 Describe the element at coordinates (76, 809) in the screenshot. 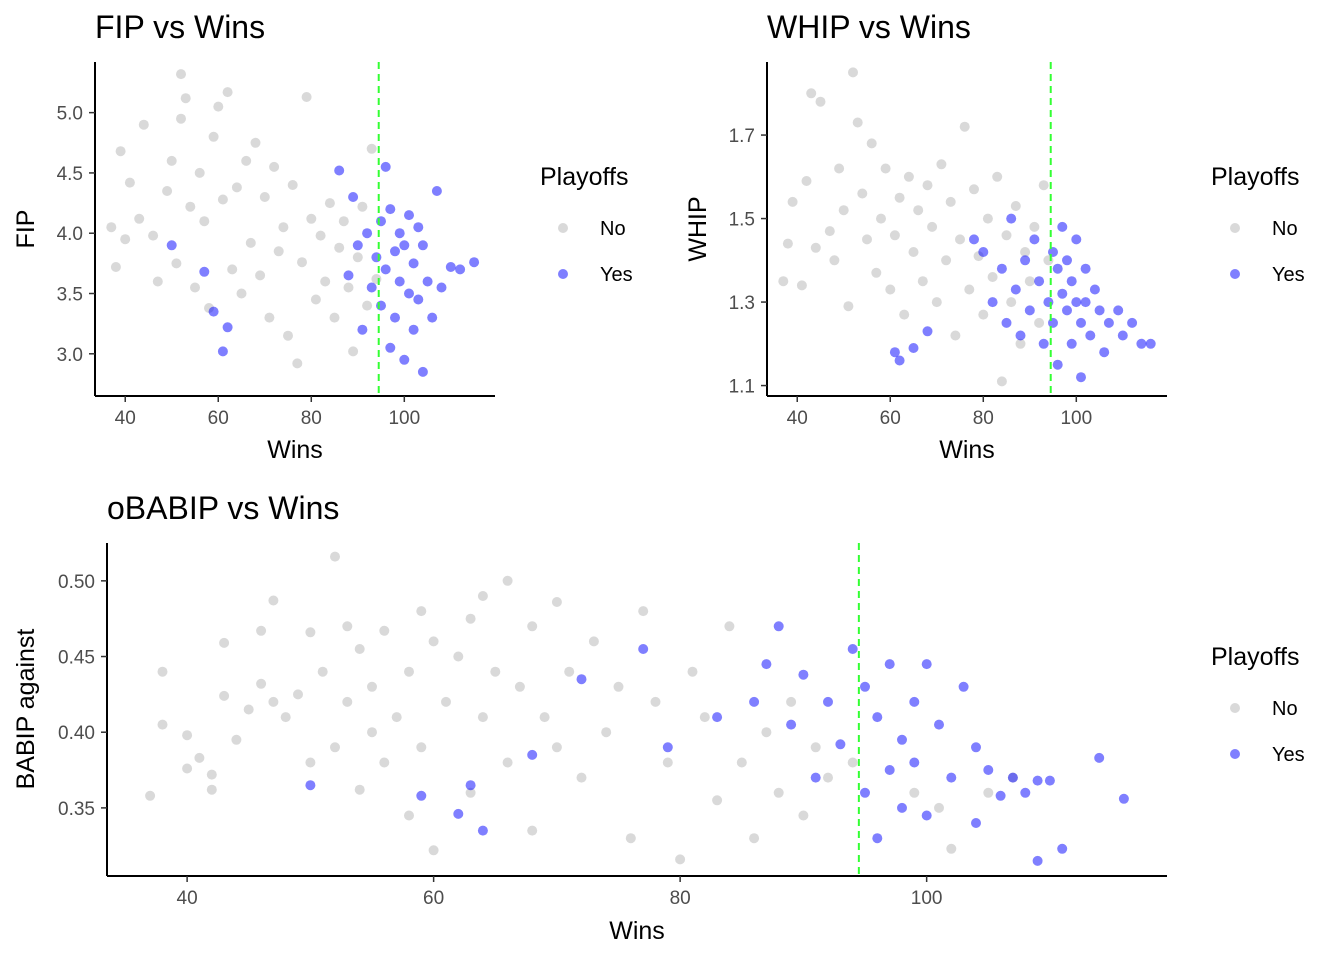

I see `y-tick-label: 0.35` at that location.